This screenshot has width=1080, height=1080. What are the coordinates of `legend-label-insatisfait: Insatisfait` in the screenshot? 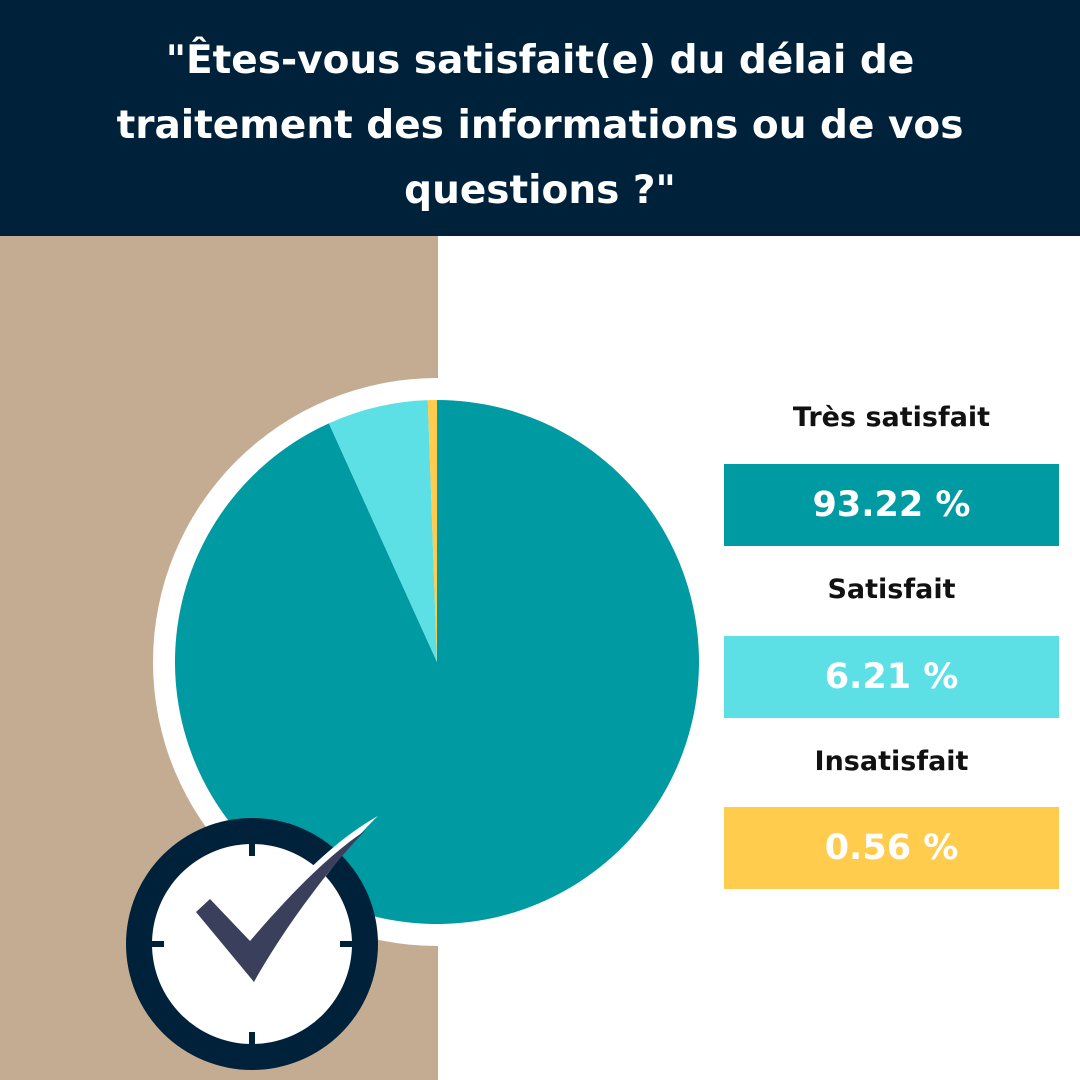 It's located at (891, 761).